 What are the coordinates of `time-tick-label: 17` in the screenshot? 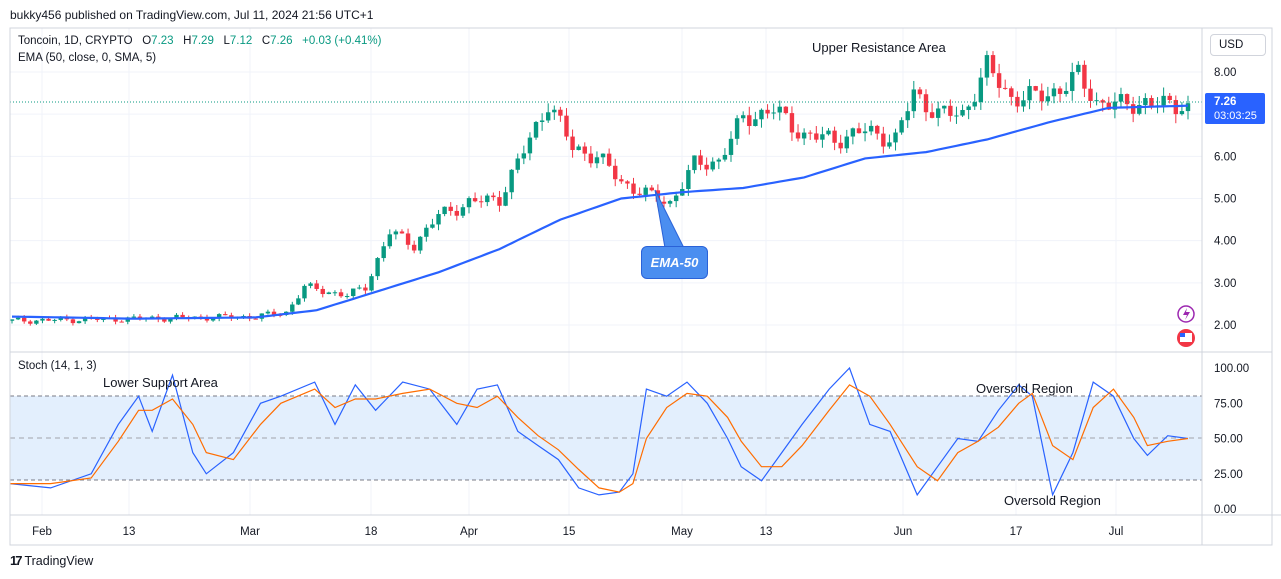 It's located at (1016, 532).